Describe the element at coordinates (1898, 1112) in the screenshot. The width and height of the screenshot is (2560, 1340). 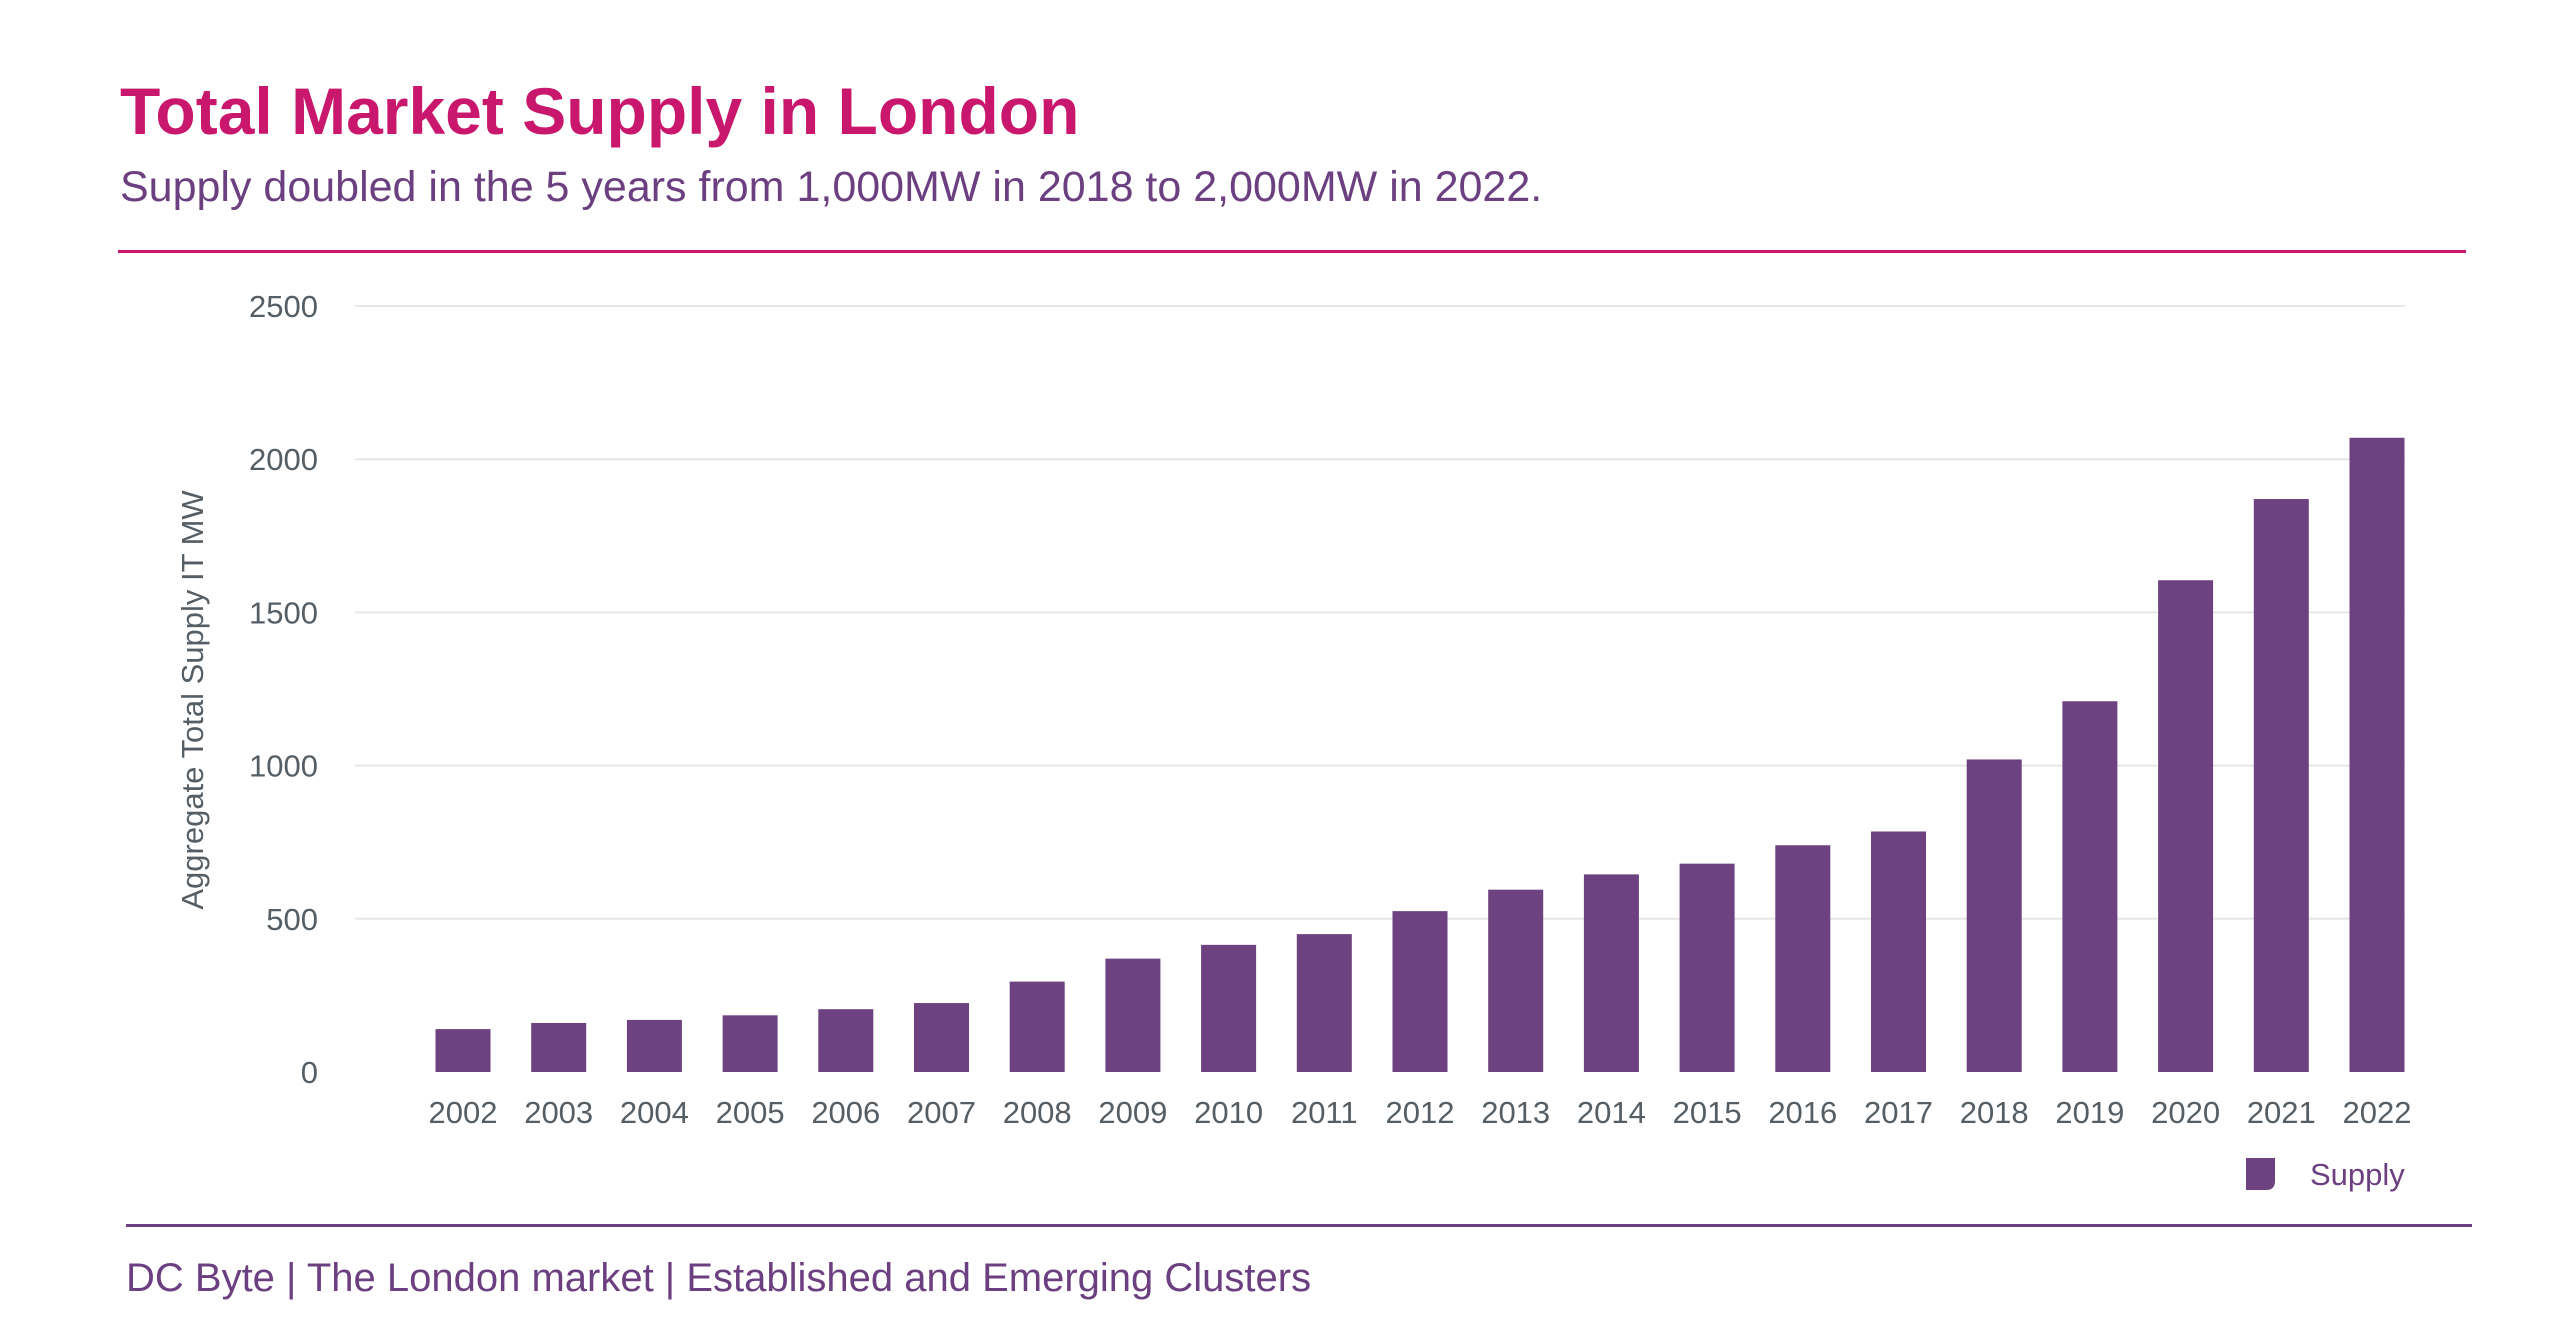
I see `x-tick-label: 2017` at that location.